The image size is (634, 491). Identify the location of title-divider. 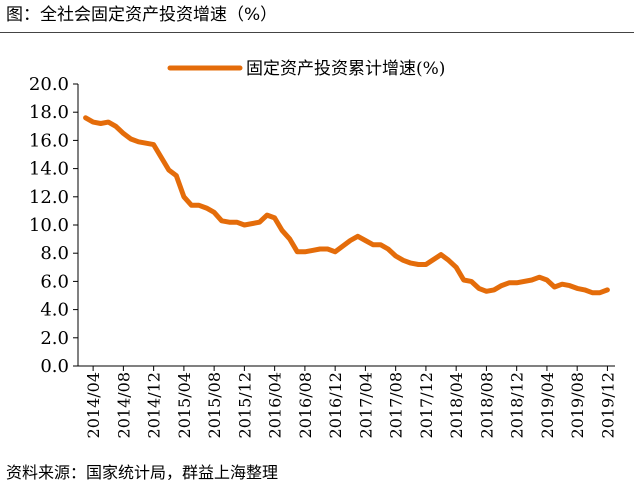
(317, 32).